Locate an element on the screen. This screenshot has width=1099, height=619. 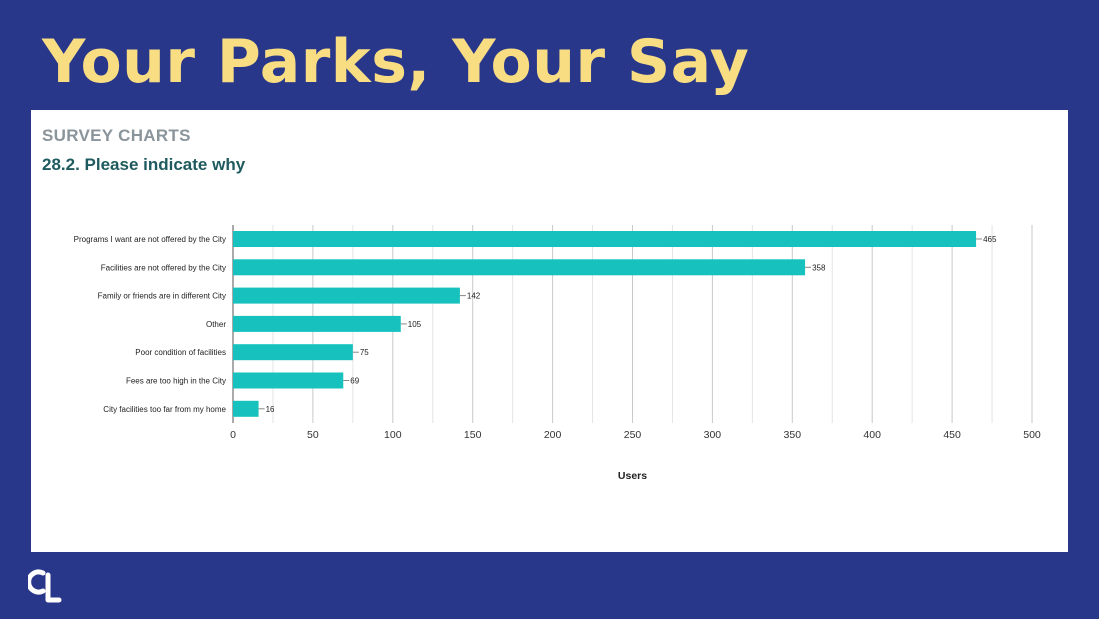
cpl-logo-icon is located at coordinates (45, 586).